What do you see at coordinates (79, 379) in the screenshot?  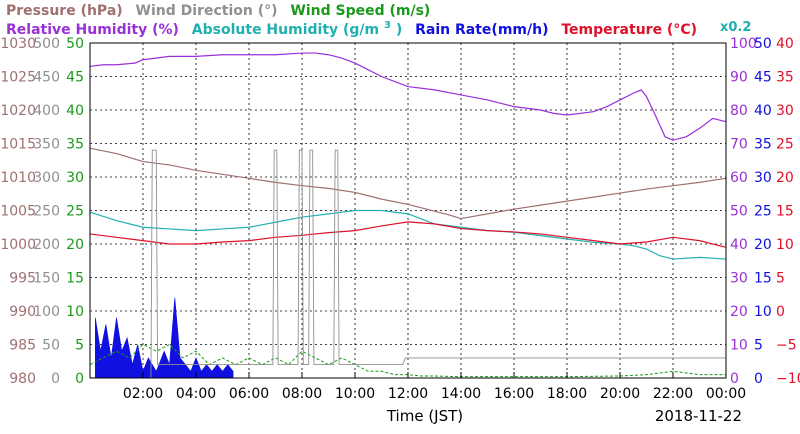 I see `y-tick-label-wind-speed: 0` at bounding box center [79, 379].